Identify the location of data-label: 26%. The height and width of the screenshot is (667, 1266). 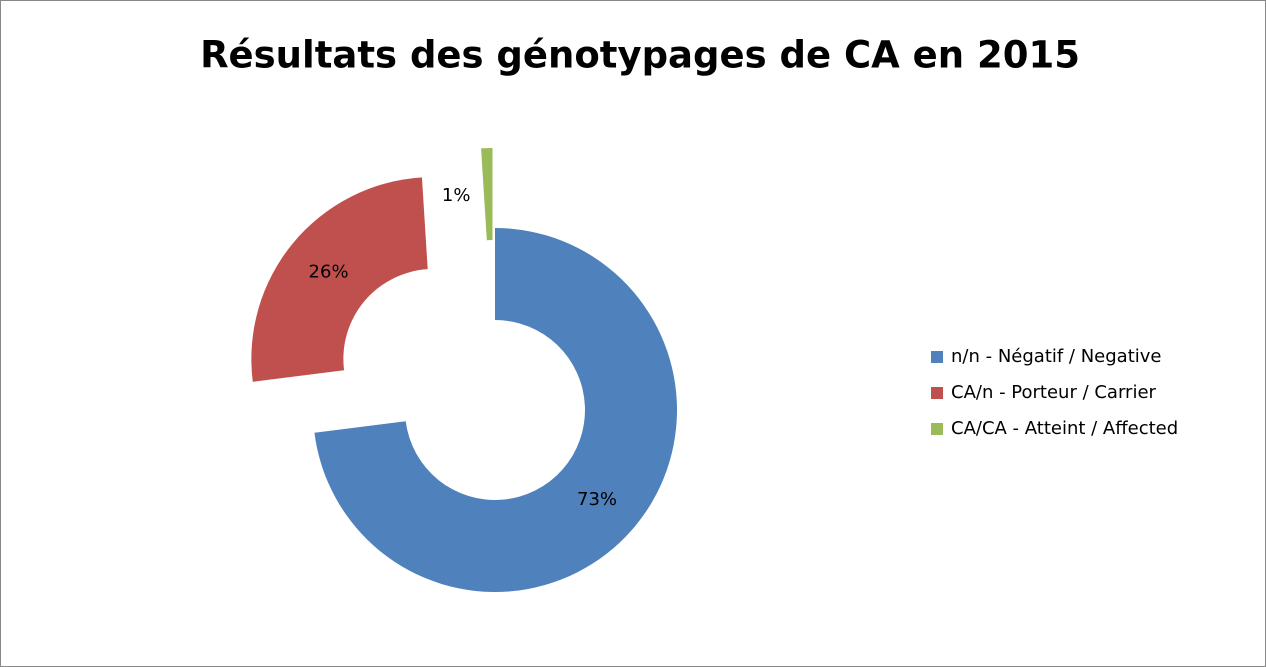
(329, 271).